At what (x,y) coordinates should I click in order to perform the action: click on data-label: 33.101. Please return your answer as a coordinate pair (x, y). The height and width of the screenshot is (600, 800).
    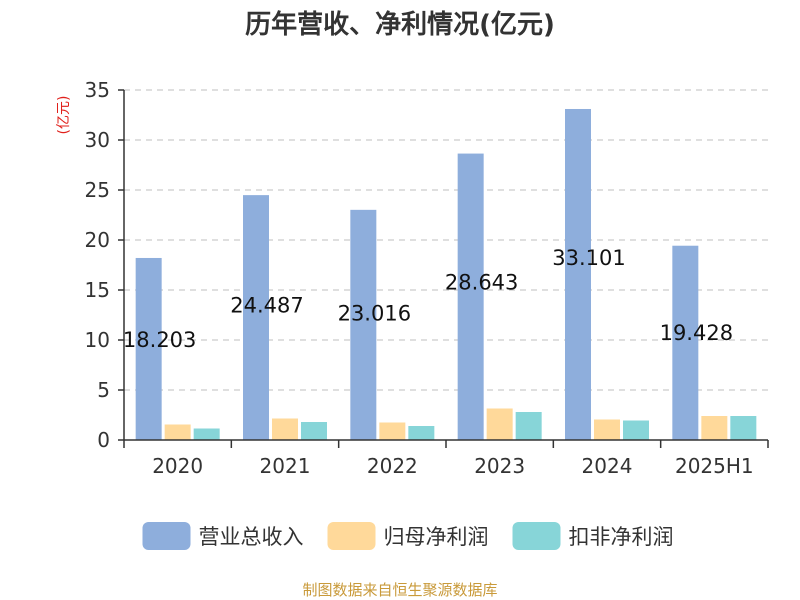
    Looking at the image, I should click on (588, 258).